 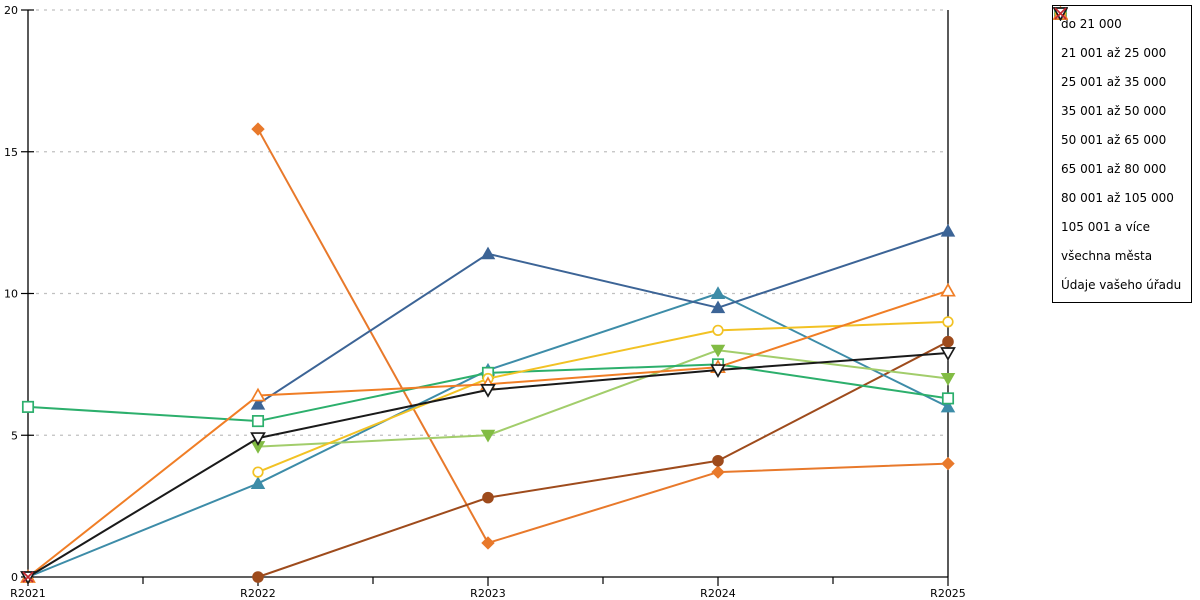 I want to click on x-marker-Údaje vašeho úřadu, so click(x=28, y=577).